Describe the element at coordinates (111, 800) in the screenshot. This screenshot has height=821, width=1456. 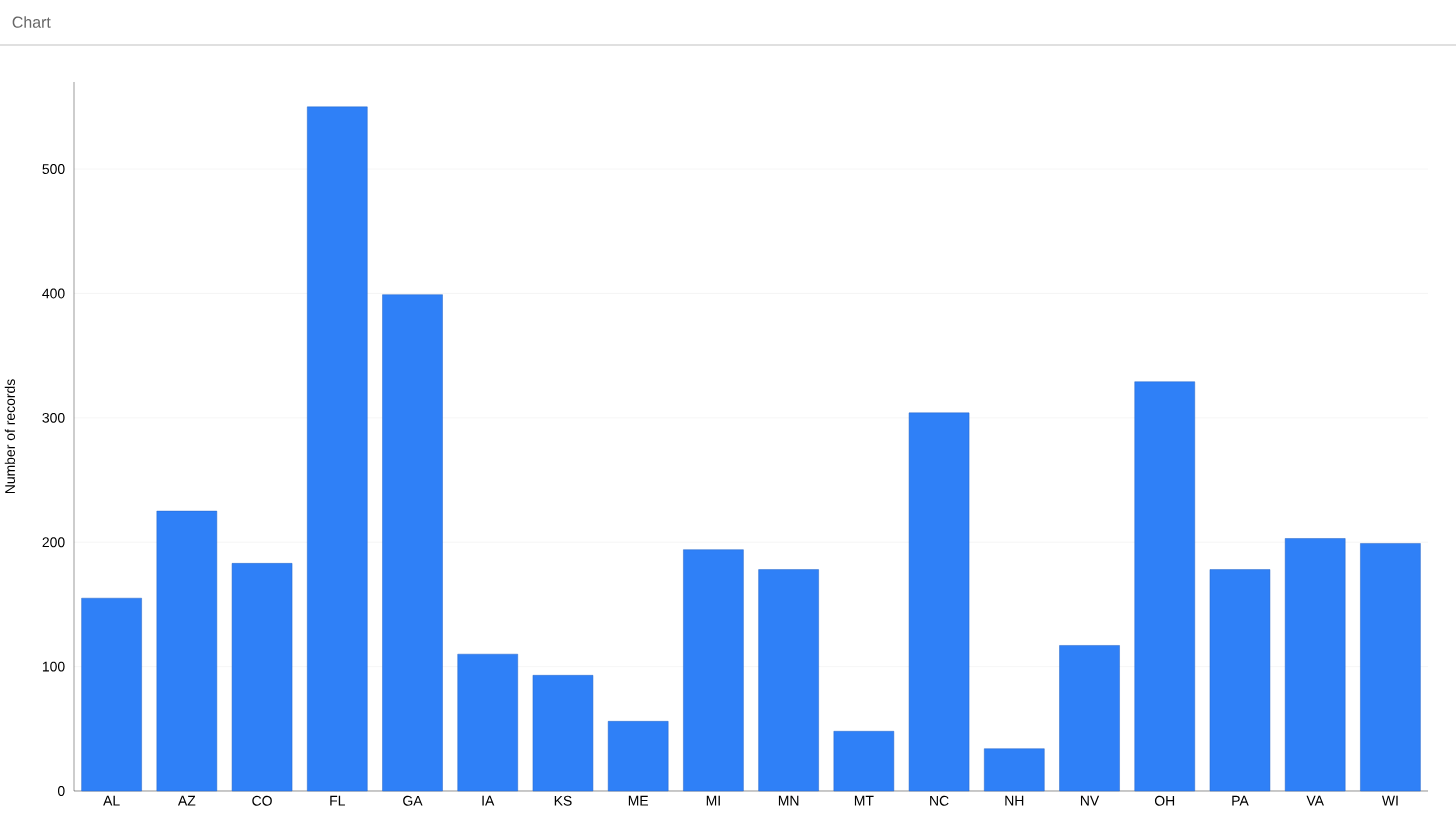
I see `x-tick-label: AL` at that location.